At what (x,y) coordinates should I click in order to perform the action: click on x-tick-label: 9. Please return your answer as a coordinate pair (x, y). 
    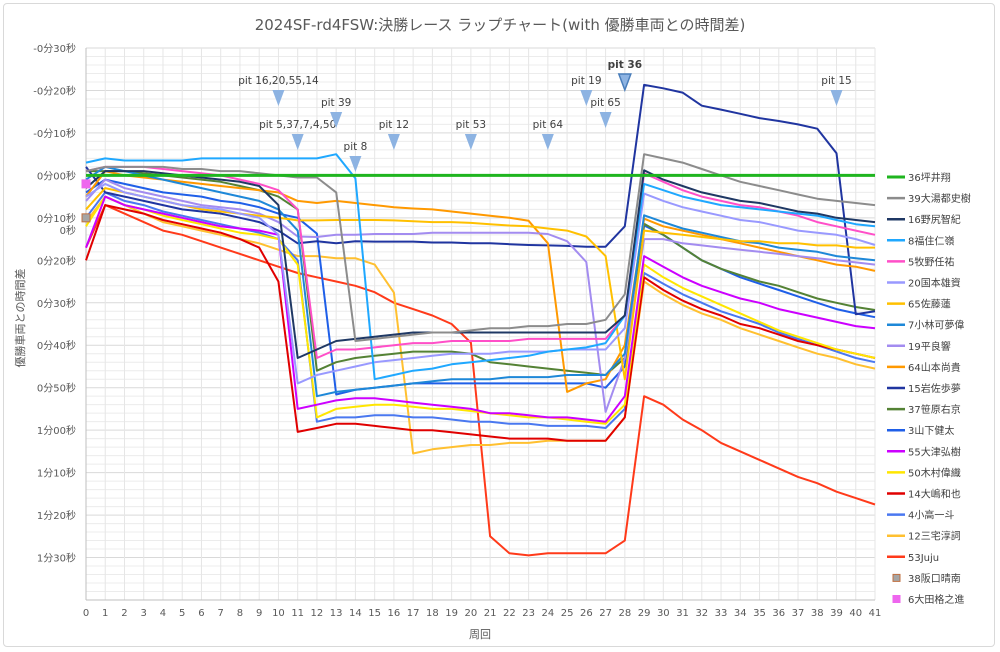
    Looking at the image, I should click on (259, 613).